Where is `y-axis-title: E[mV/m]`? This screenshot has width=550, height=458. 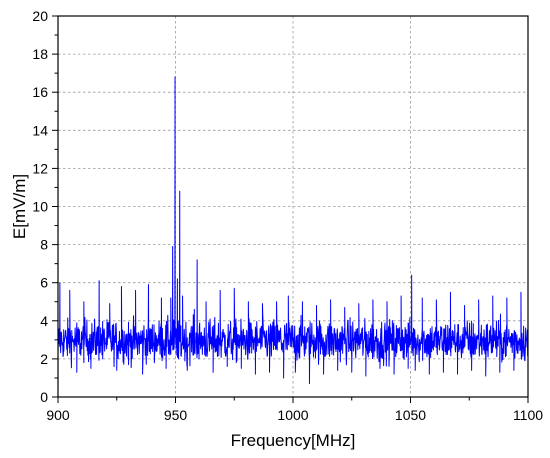 y-axis-title: E[mV/m] is located at coordinates (19, 206).